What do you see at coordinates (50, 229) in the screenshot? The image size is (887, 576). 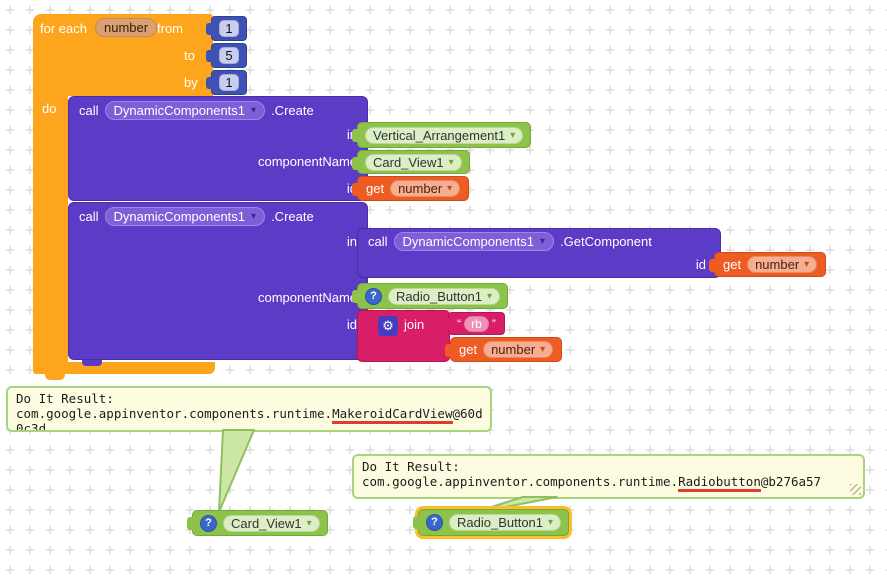 I see `for-each-block-left-column` at bounding box center [50, 229].